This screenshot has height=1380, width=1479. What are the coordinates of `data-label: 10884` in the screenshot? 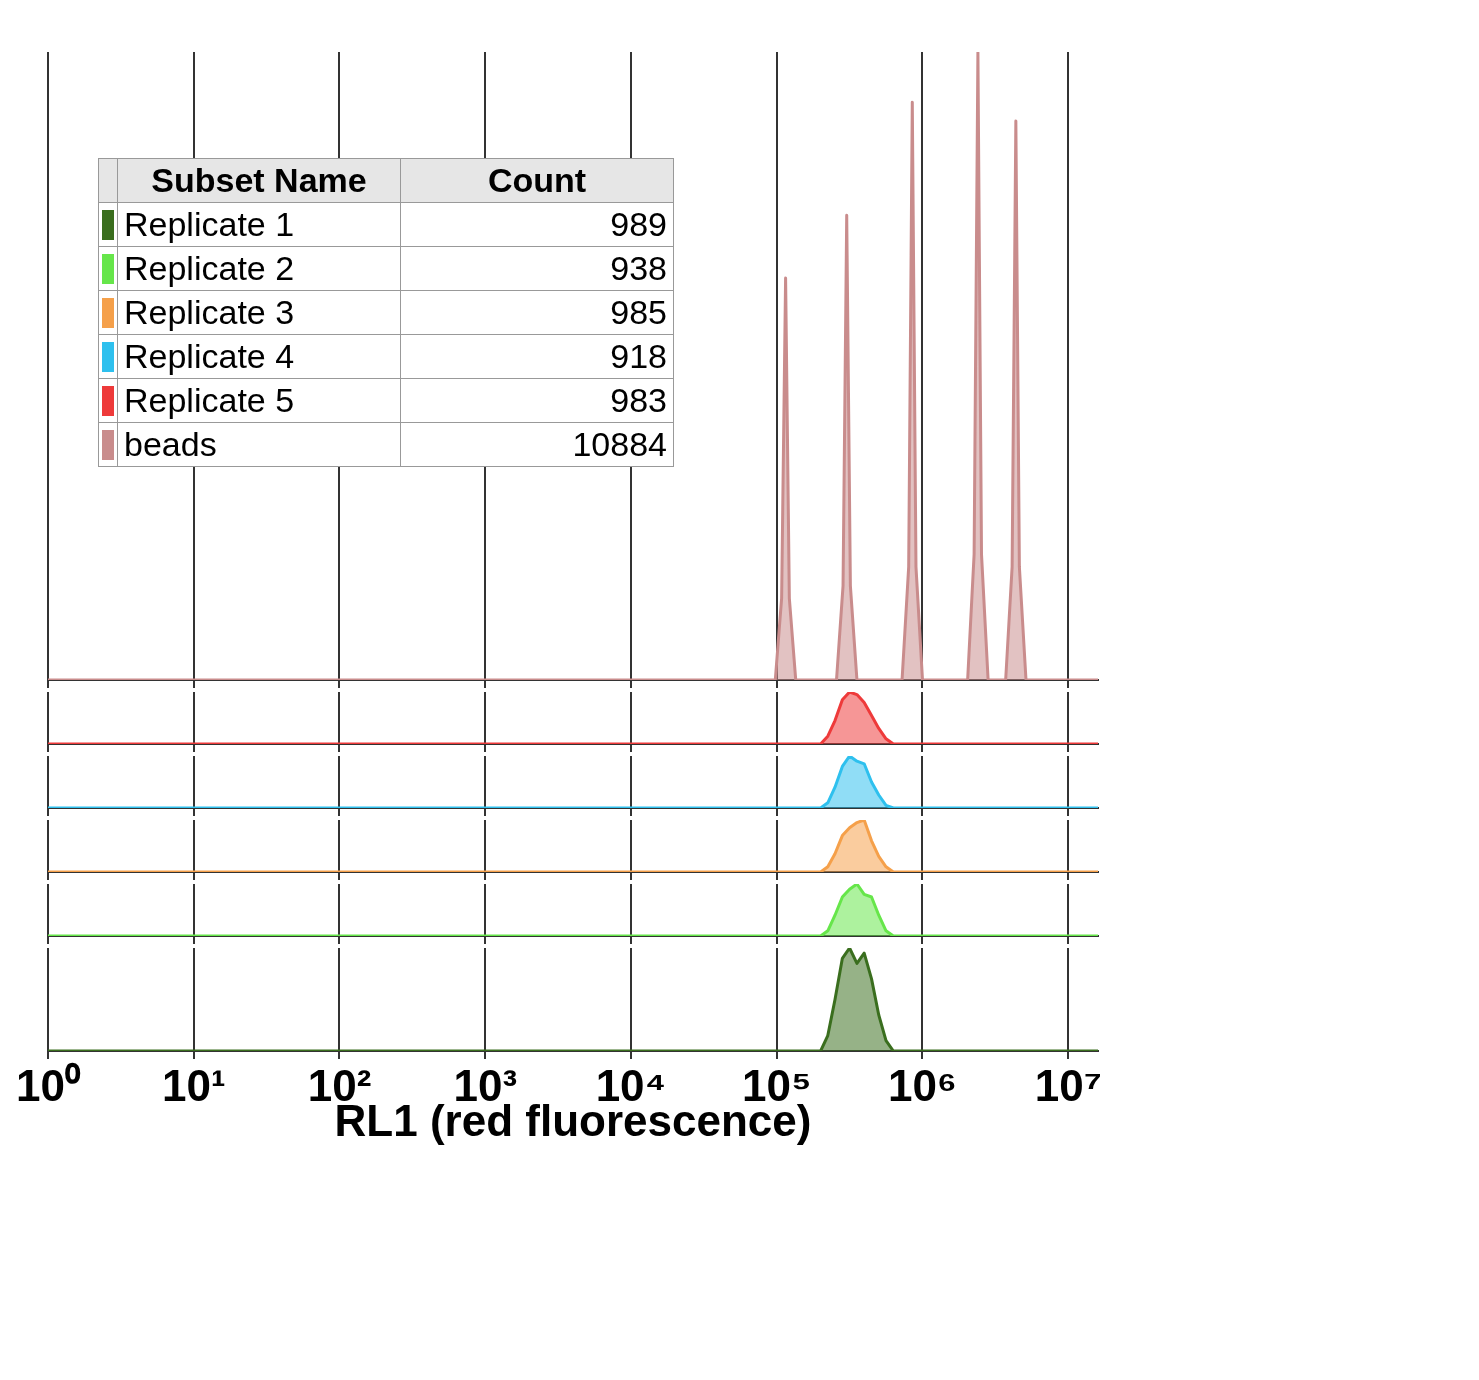 It's located at (537, 444).